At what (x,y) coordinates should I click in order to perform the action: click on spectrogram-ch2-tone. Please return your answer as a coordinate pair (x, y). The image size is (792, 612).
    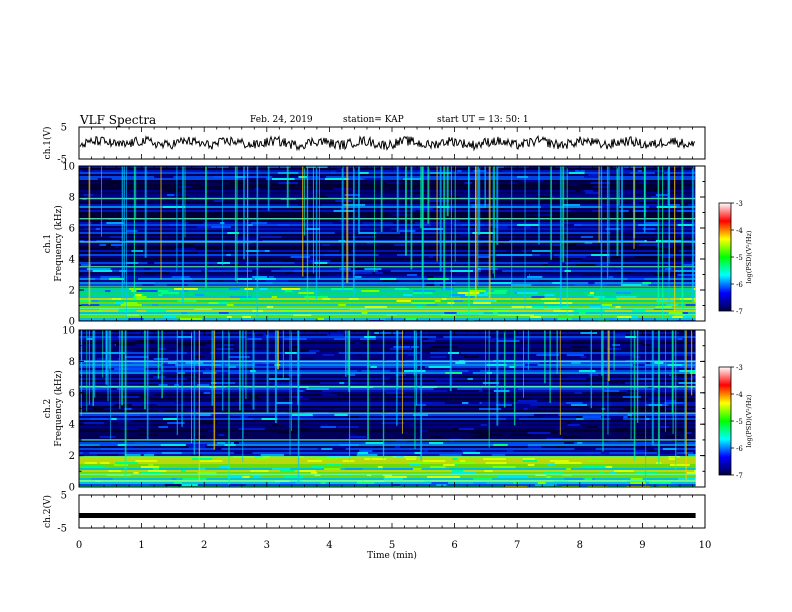
    Looking at the image, I should click on (387, 457).